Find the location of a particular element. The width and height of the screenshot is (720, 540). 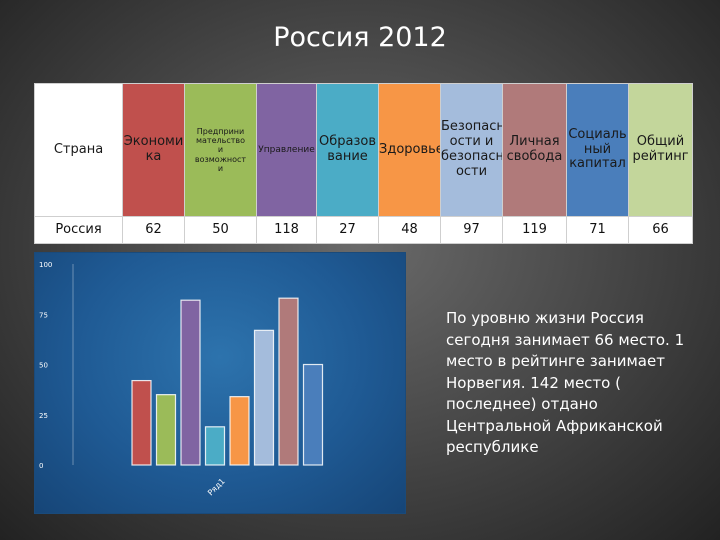

header-cell-freedom: Личная свобода is located at coordinates (534, 150).